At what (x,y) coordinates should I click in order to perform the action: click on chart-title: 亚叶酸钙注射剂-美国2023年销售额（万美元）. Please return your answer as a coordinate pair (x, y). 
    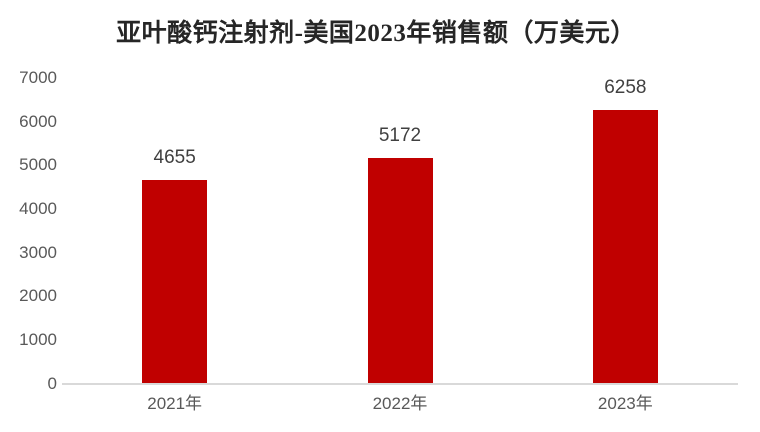
    Looking at the image, I should click on (376, 33).